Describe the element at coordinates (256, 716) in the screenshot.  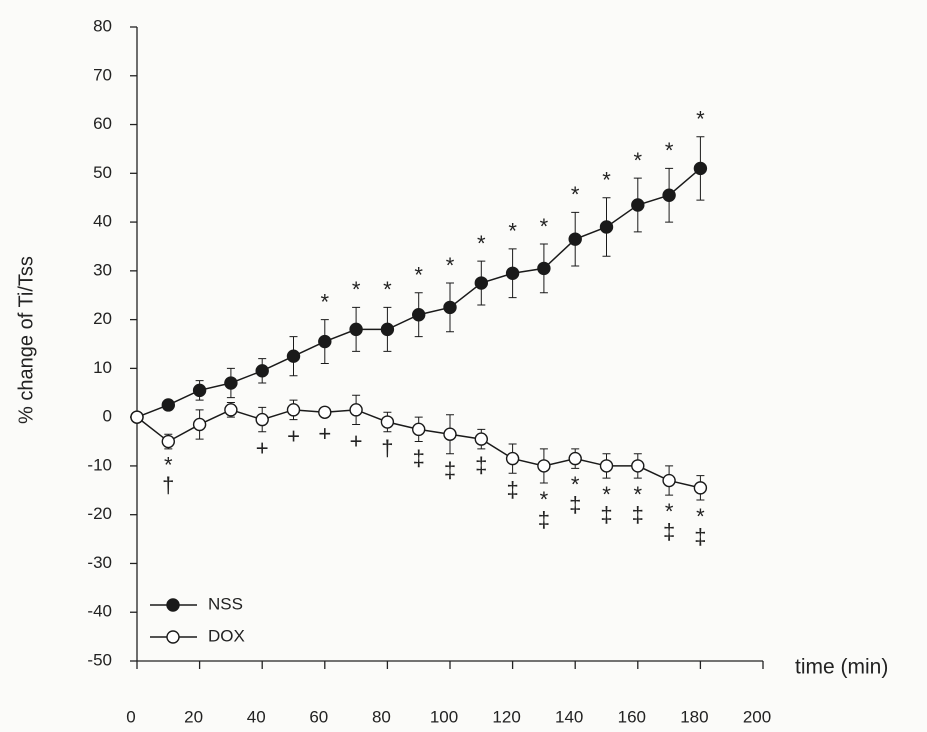
I see `x-tick-label: 40` at that location.